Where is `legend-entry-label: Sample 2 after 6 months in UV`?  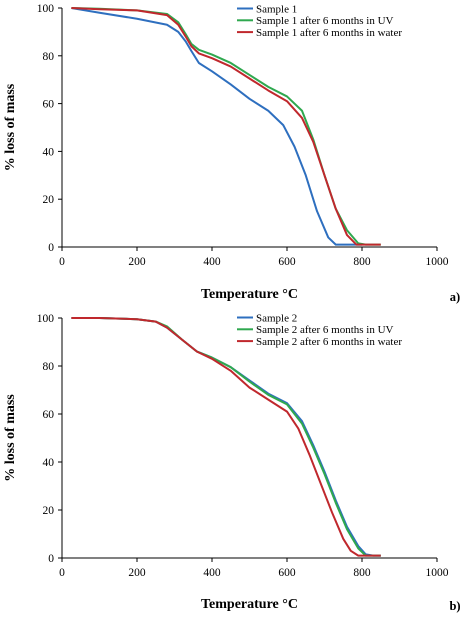
legend-entry-label: Sample 2 after 6 months in UV is located at coordinates (325, 330).